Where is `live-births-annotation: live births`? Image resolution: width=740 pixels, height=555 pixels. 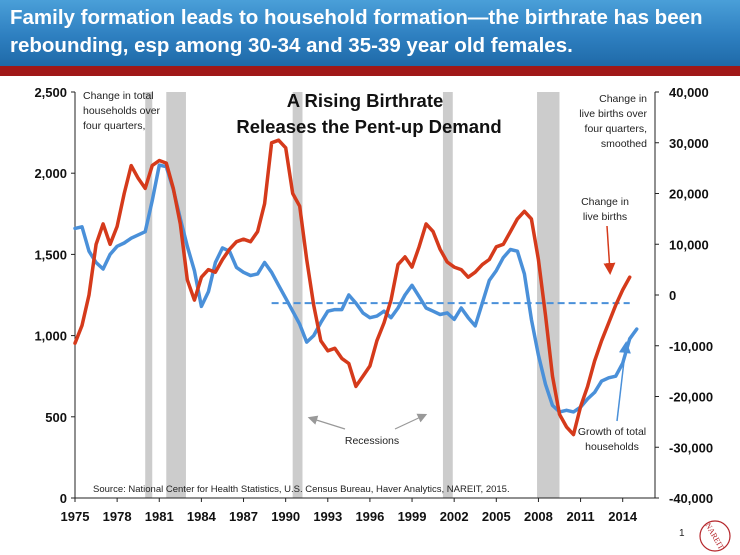 live-births-annotation: live births is located at coordinates (605, 217).